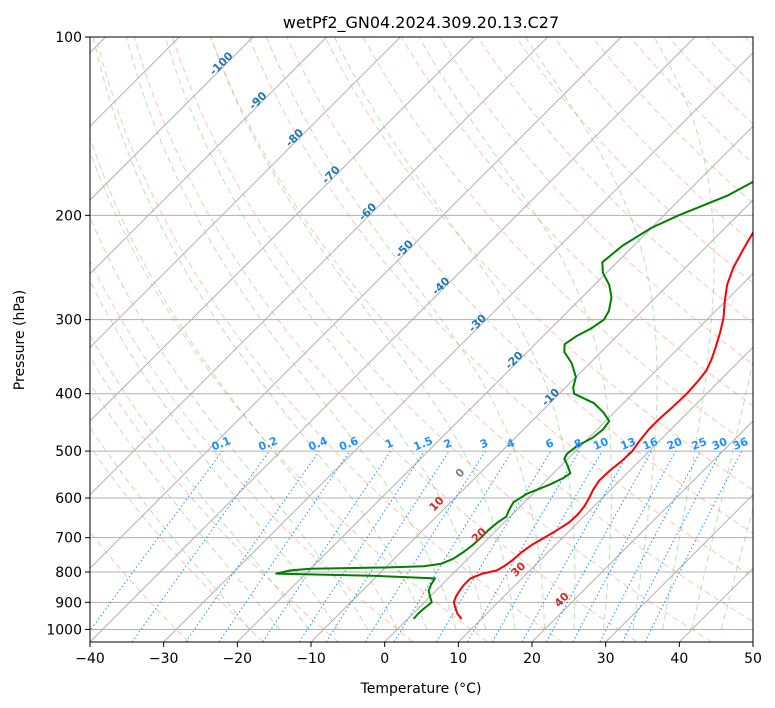 The image size is (775, 708). What do you see at coordinates (418, 654) in the screenshot?
I see `x-axis-ticks: −40 −30 −20 −10 0 10 20 30 40 50` at bounding box center [418, 654].